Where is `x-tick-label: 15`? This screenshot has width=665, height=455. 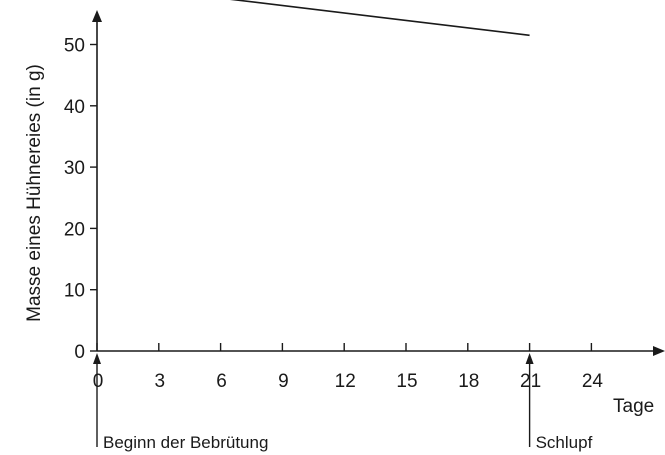 x-tick-label: 15 is located at coordinates (406, 381).